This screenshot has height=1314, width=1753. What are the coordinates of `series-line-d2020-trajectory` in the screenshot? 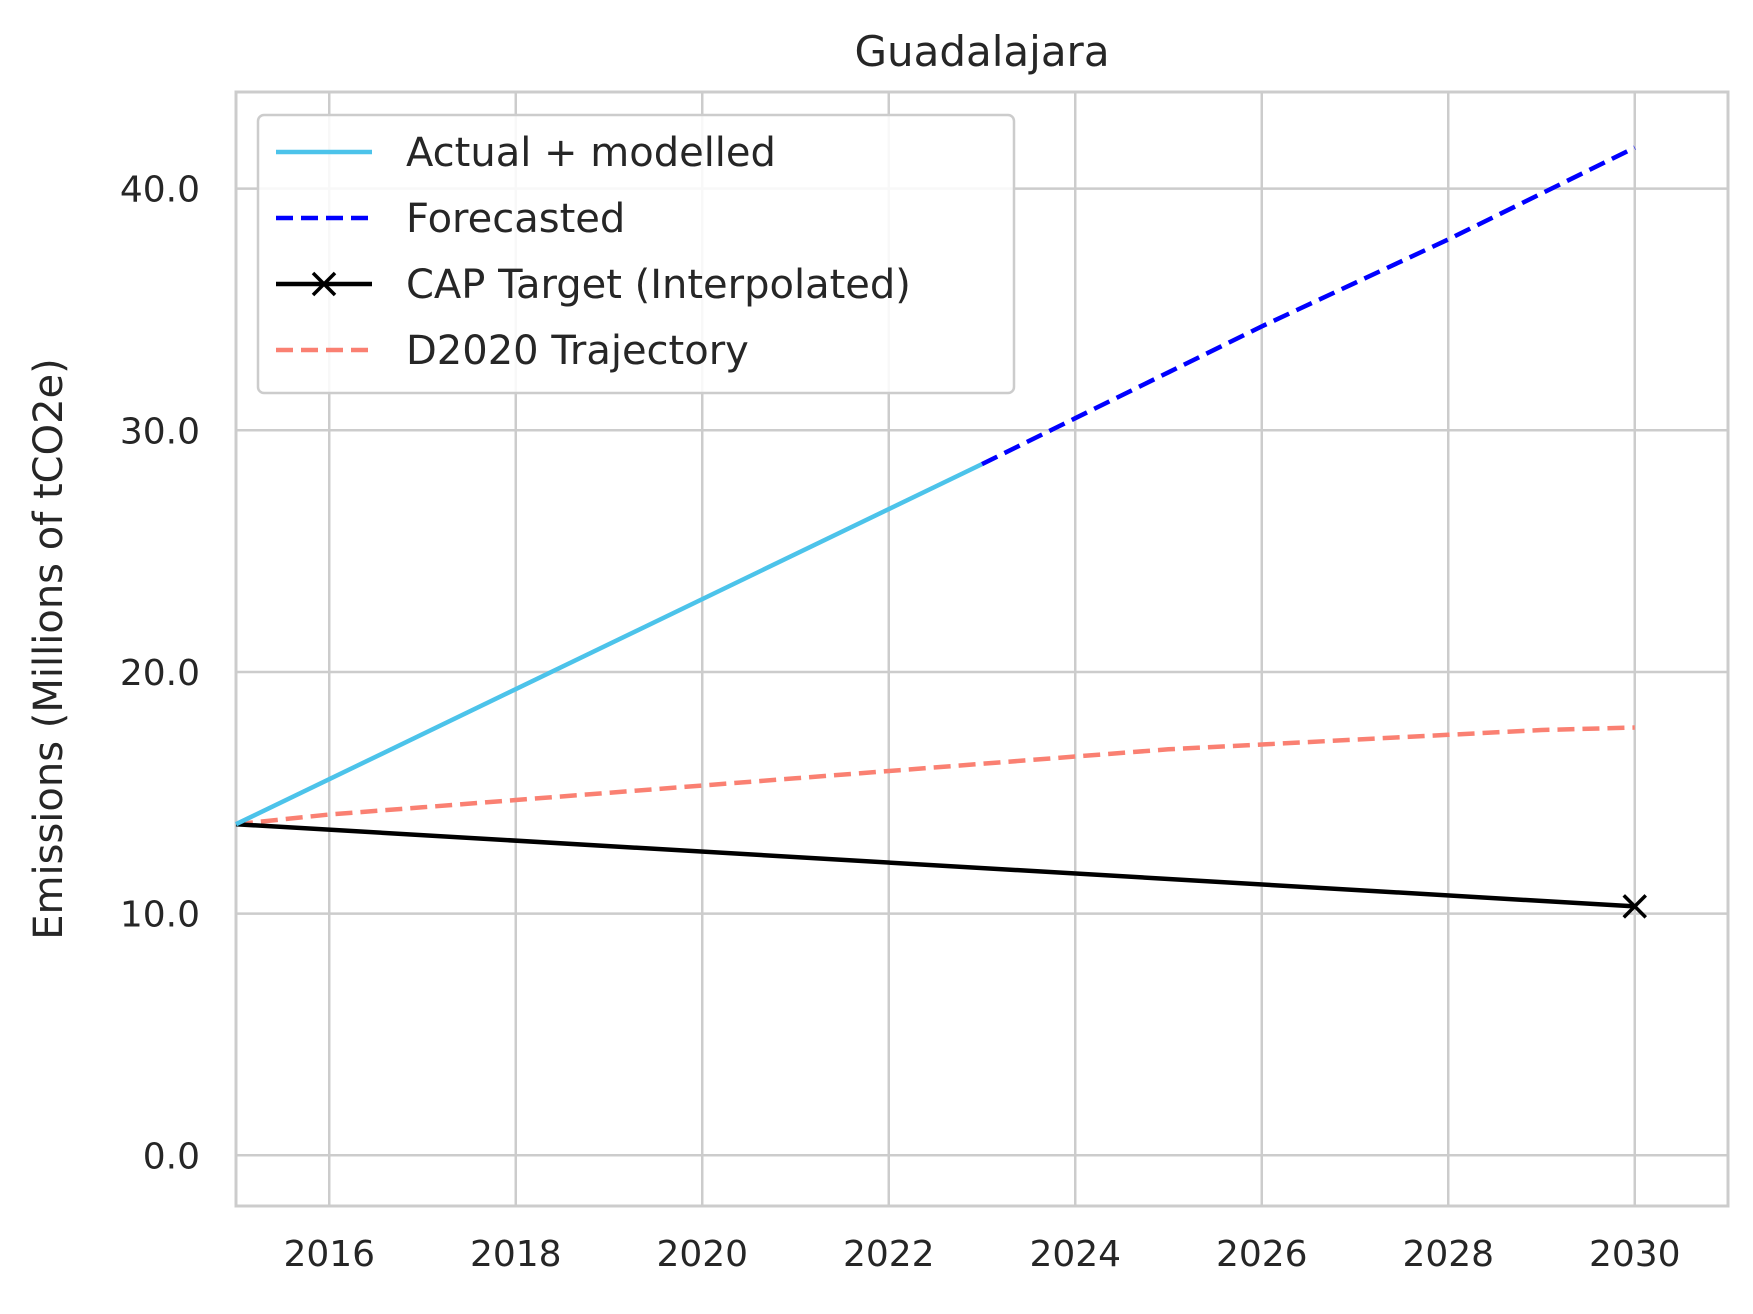 It's located at (935, 776).